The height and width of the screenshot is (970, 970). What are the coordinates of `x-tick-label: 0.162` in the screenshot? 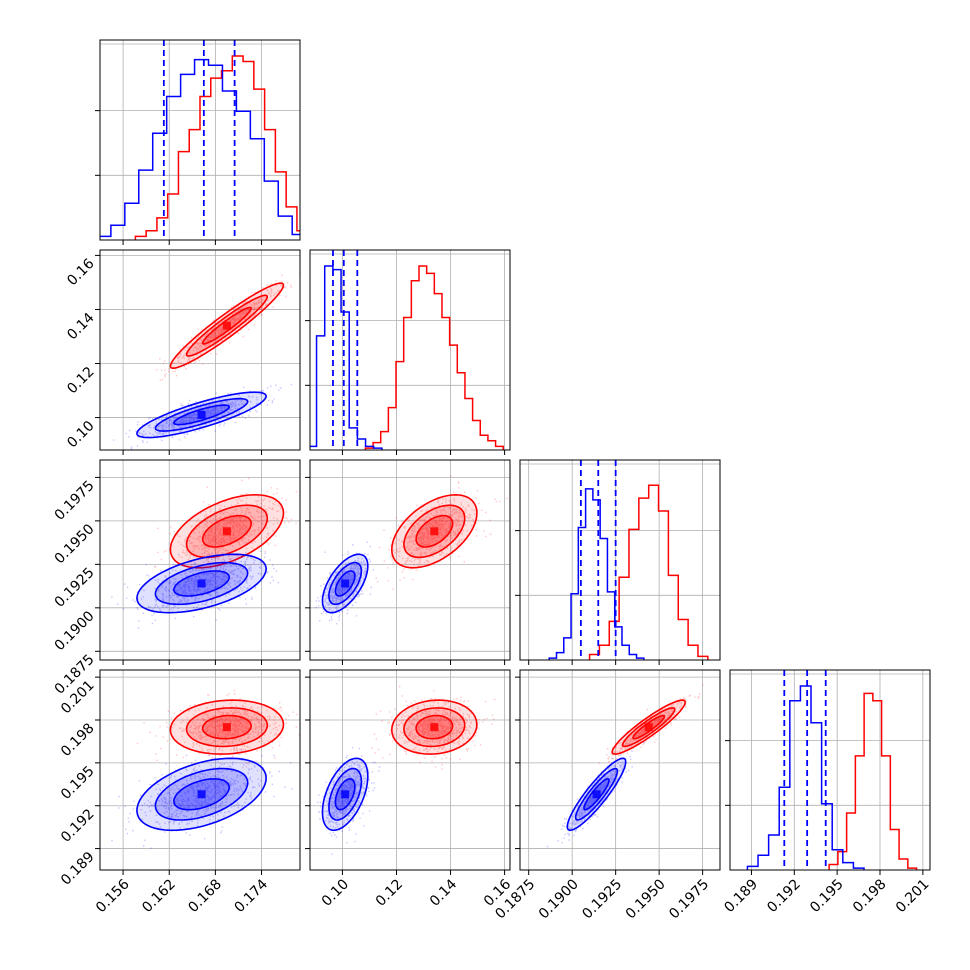 It's located at (159, 896).